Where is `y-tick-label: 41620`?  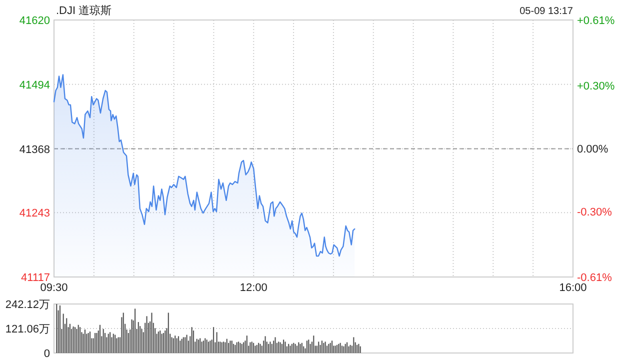 y-tick-label: 41620 is located at coordinates (34, 21).